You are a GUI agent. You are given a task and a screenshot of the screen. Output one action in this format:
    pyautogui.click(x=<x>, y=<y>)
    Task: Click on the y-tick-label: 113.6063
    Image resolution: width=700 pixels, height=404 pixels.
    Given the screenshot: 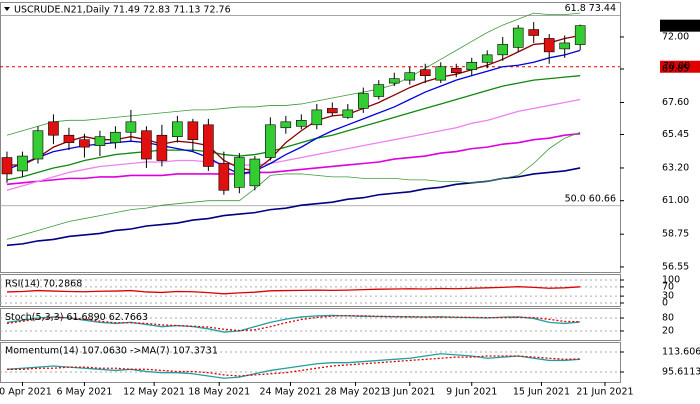 What is the action you would take?
    pyautogui.click(x=681, y=351)
    